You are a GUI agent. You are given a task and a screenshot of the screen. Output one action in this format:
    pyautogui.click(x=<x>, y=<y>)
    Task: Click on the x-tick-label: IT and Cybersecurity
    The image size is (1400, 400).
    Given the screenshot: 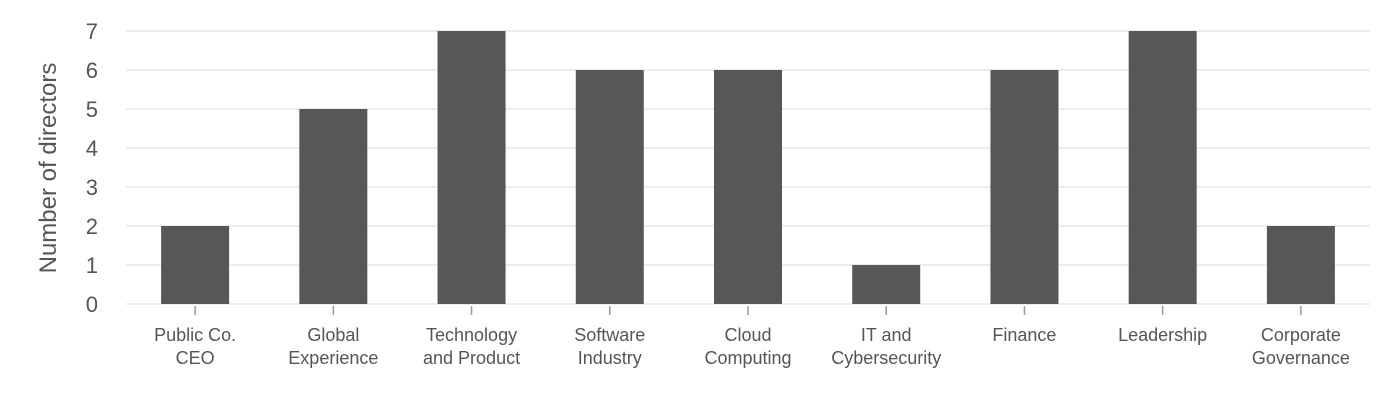 What is the action you would take?
    pyautogui.click(x=886, y=346)
    